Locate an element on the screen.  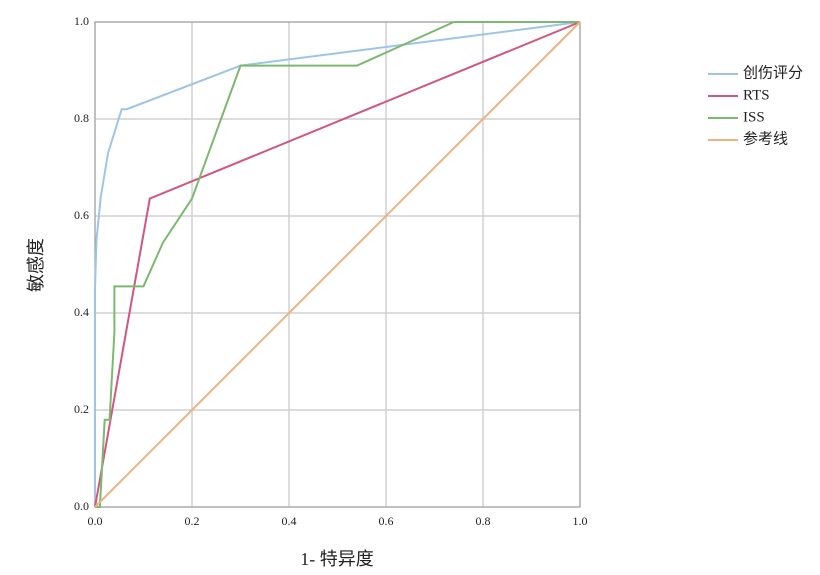
y-tick-label: 0.0 is located at coordinates (81, 506).